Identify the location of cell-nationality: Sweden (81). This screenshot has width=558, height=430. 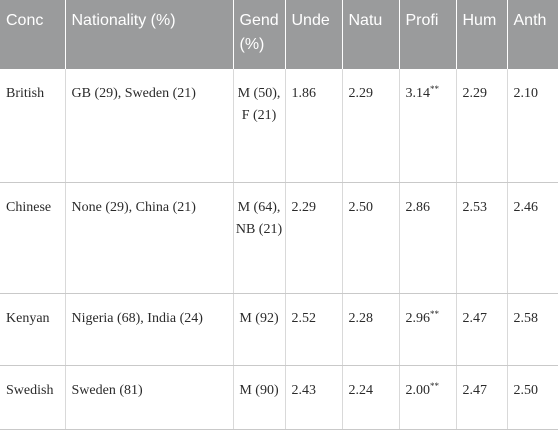
(149, 397).